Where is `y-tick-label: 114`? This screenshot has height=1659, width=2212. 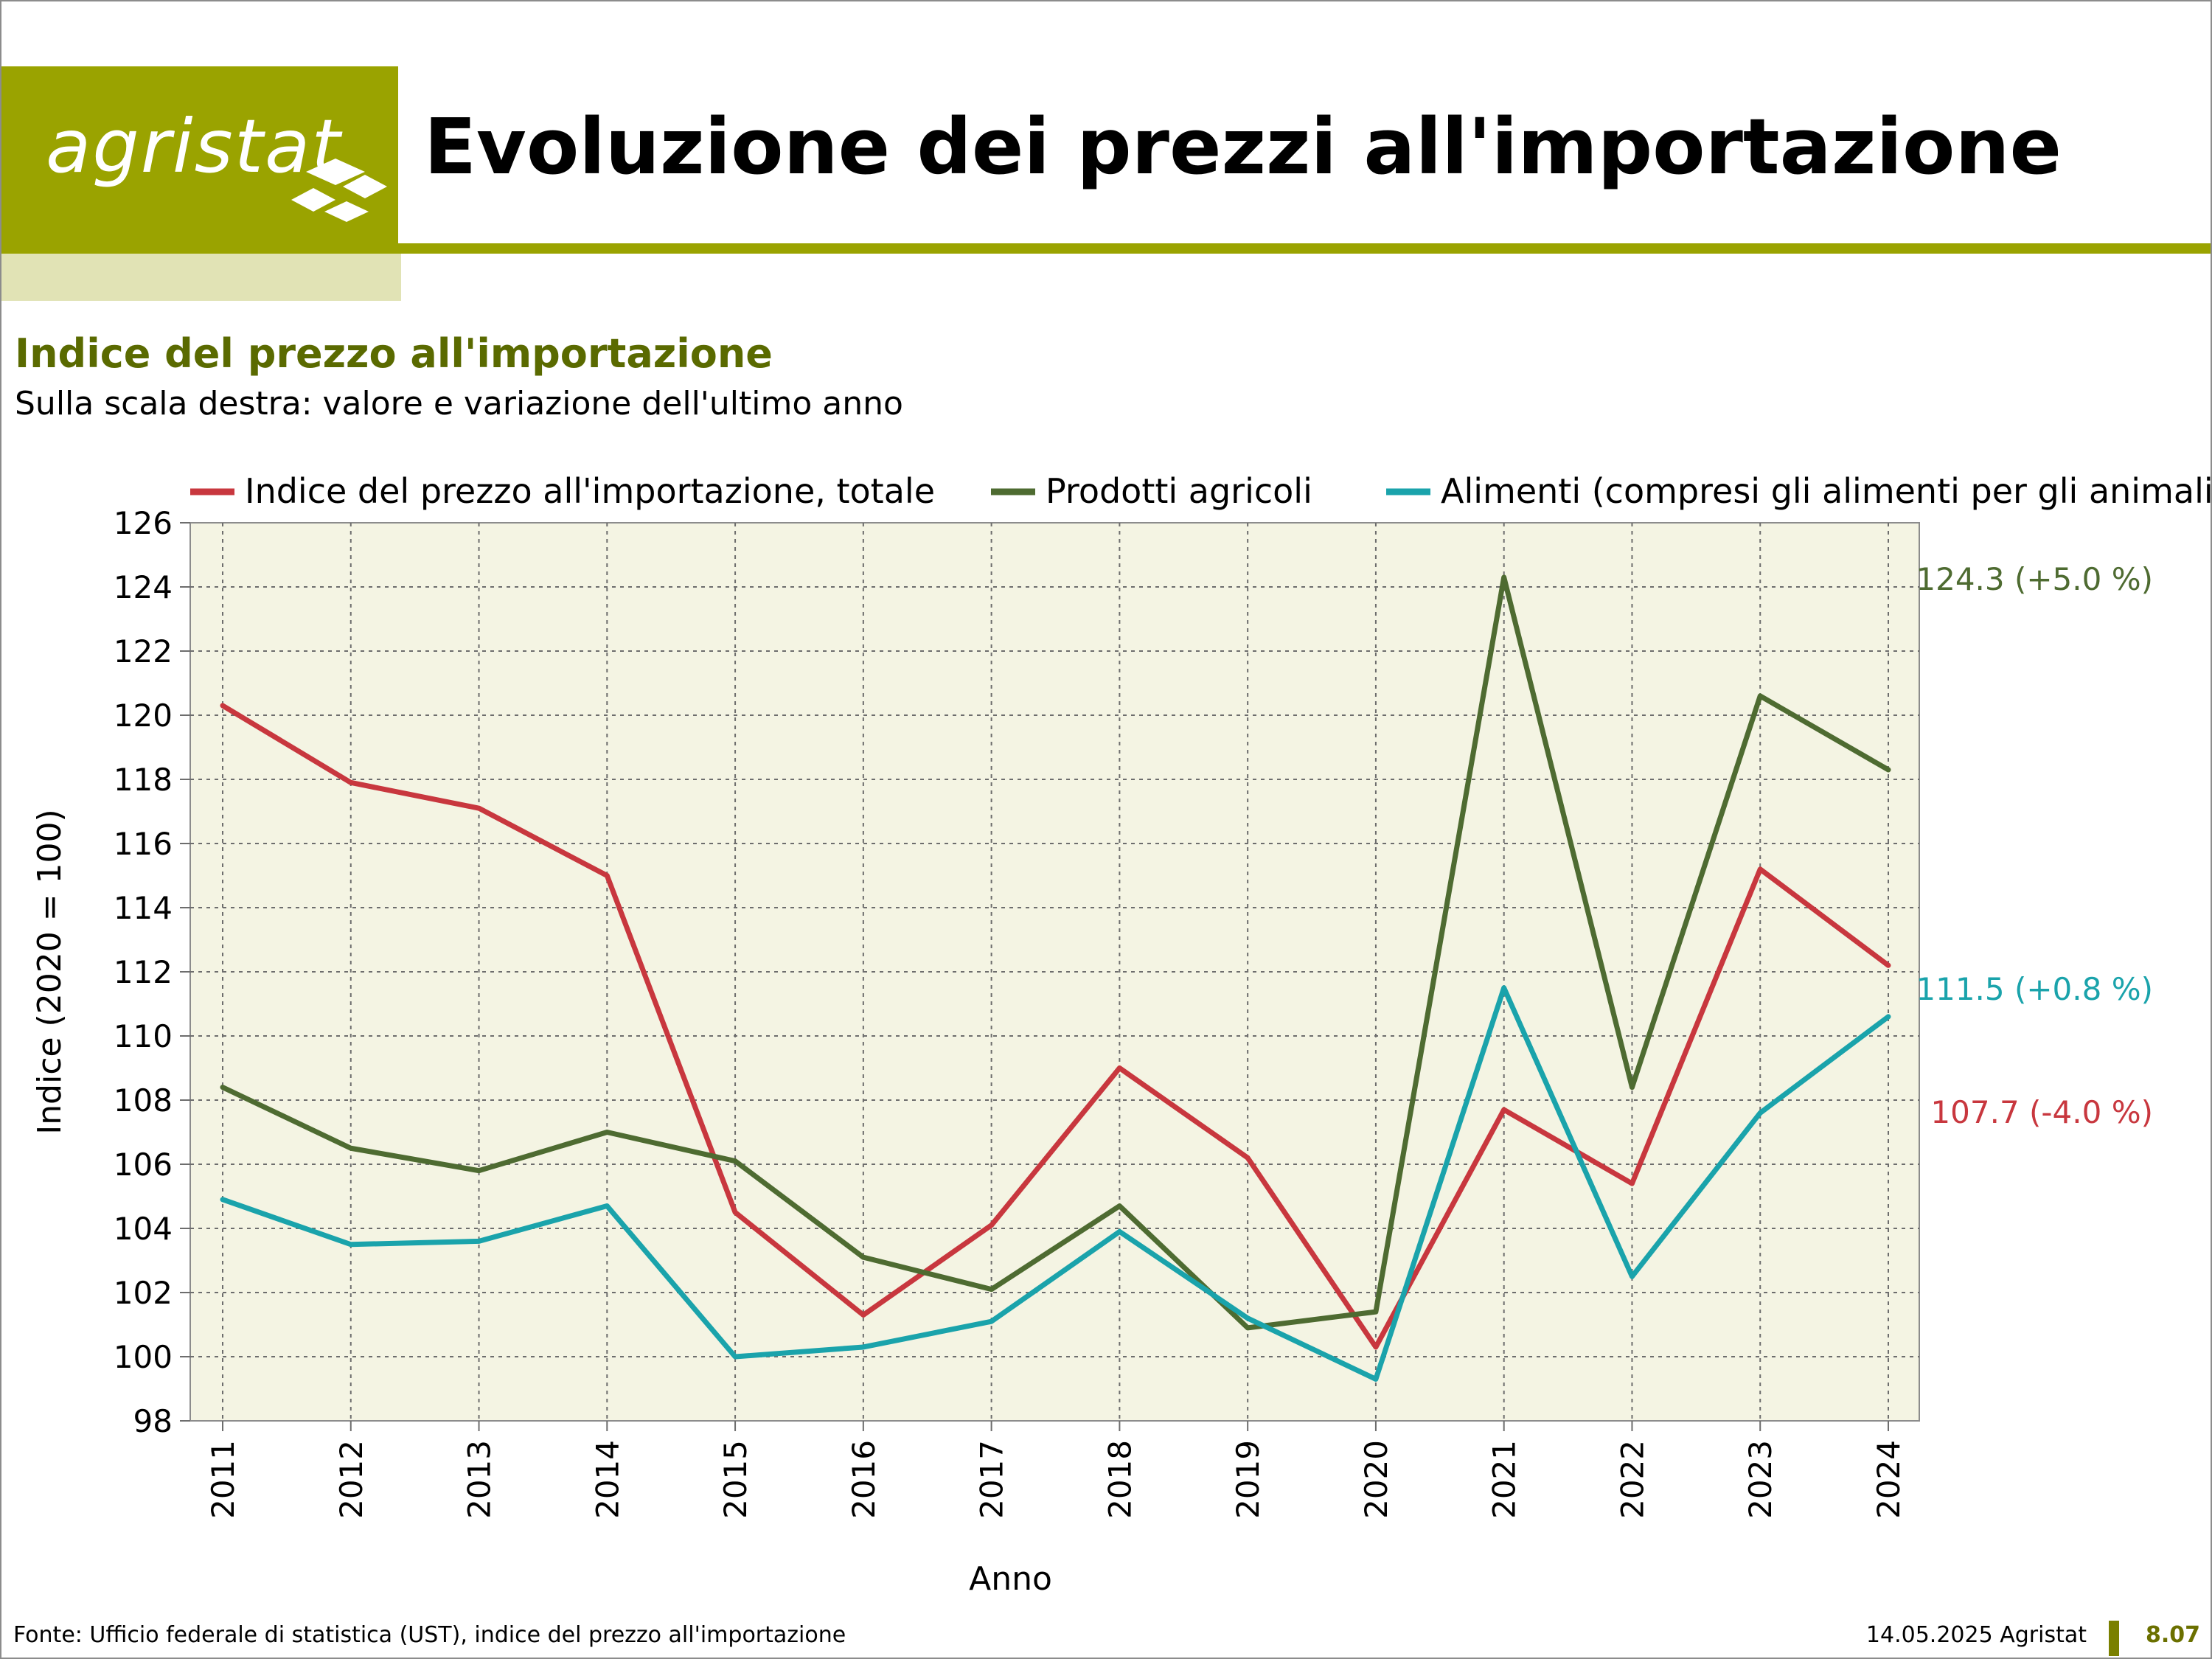
y-tick-label: 114 is located at coordinates (143, 908).